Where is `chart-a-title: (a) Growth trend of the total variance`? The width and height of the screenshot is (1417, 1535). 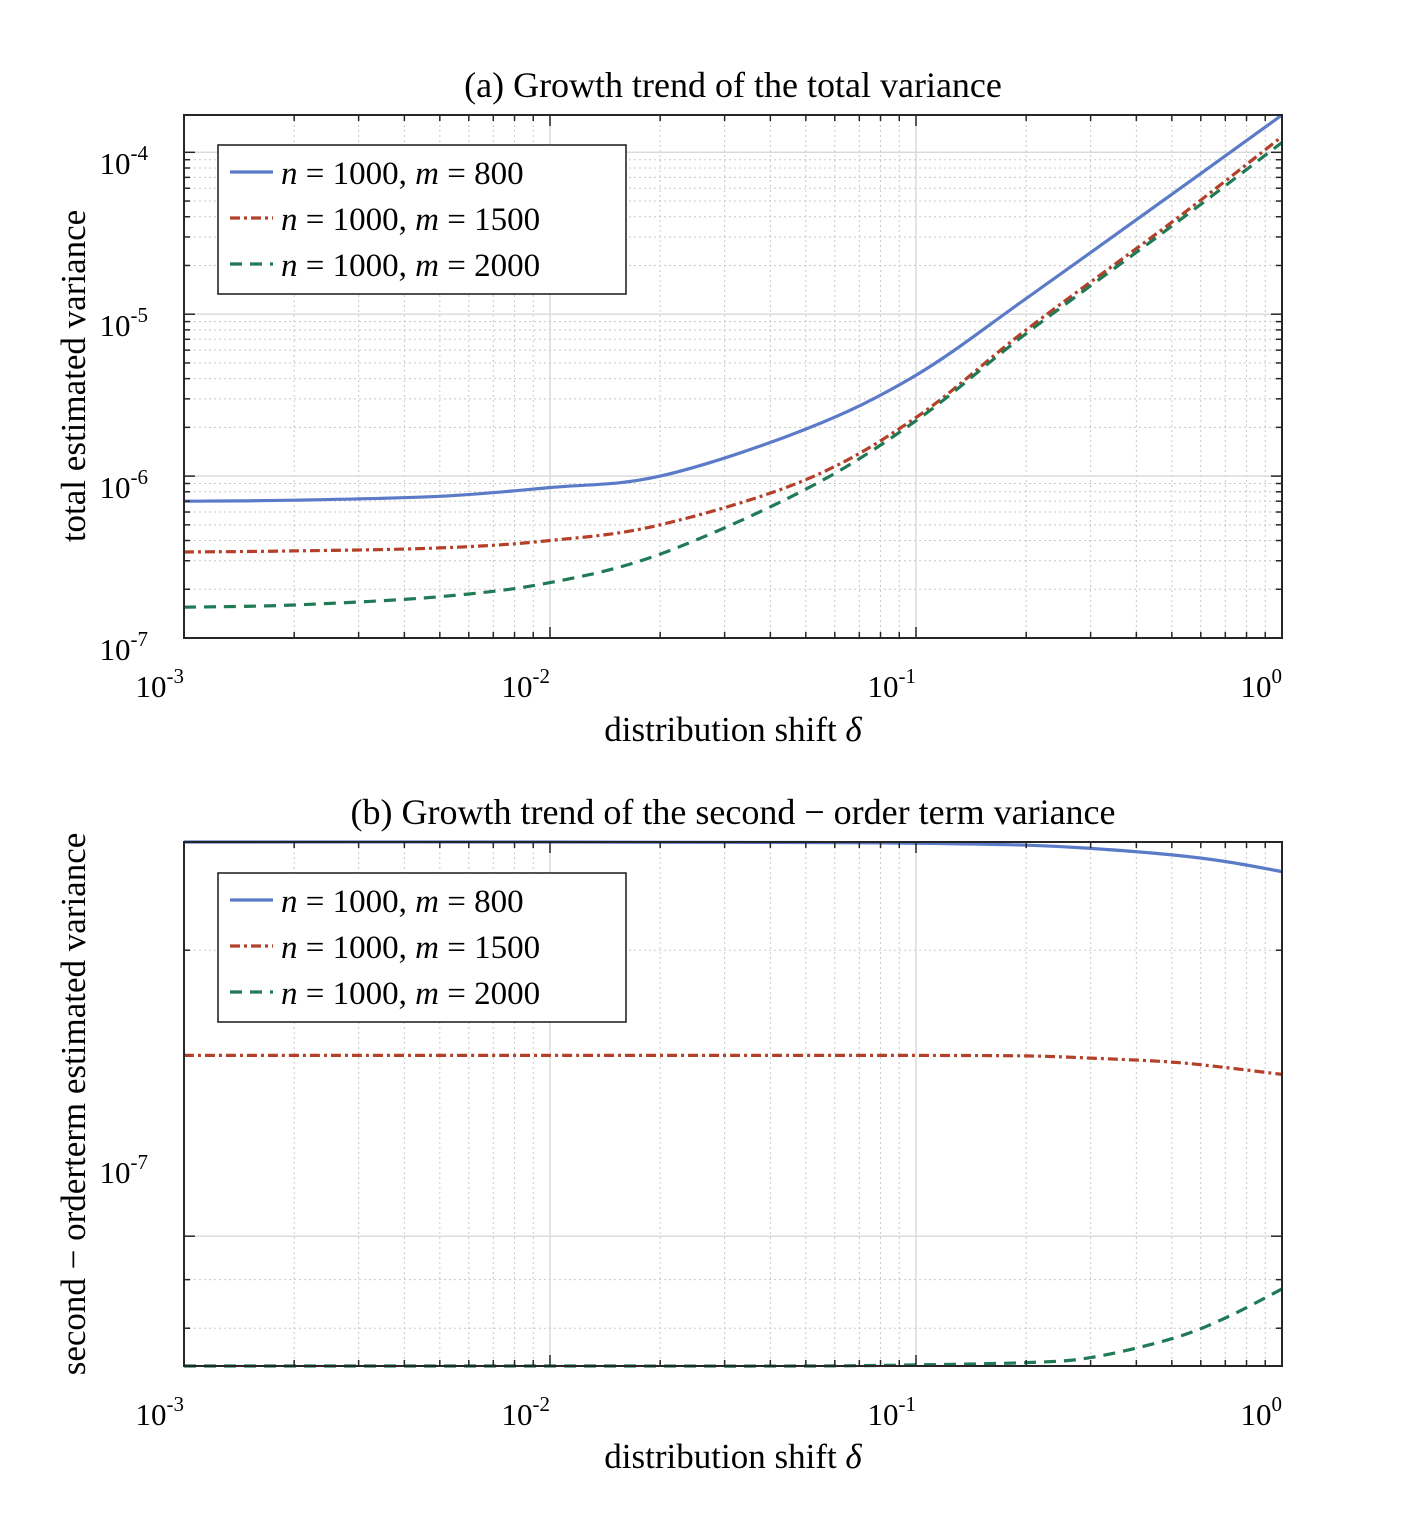 chart-a-title: (a) Growth trend of the total variance is located at coordinates (733, 85).